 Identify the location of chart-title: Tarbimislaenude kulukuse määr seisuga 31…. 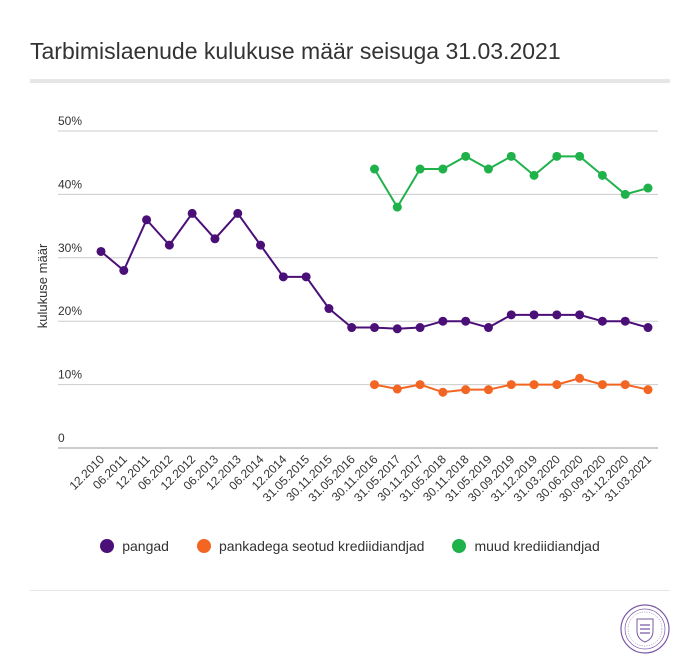
(295, 51).